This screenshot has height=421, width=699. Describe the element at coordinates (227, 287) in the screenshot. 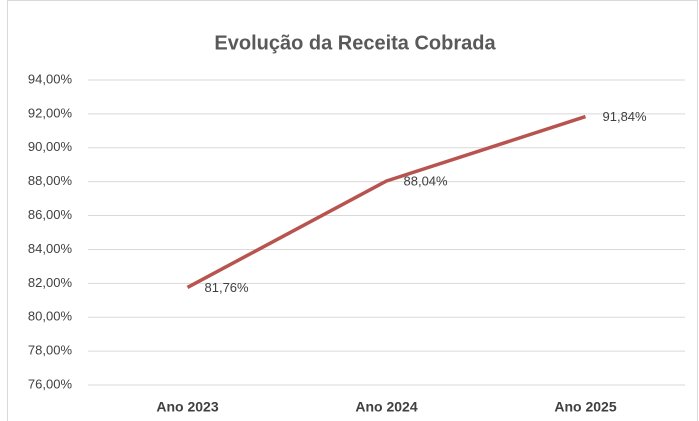

I see `data-label: 81,76%` at that location.